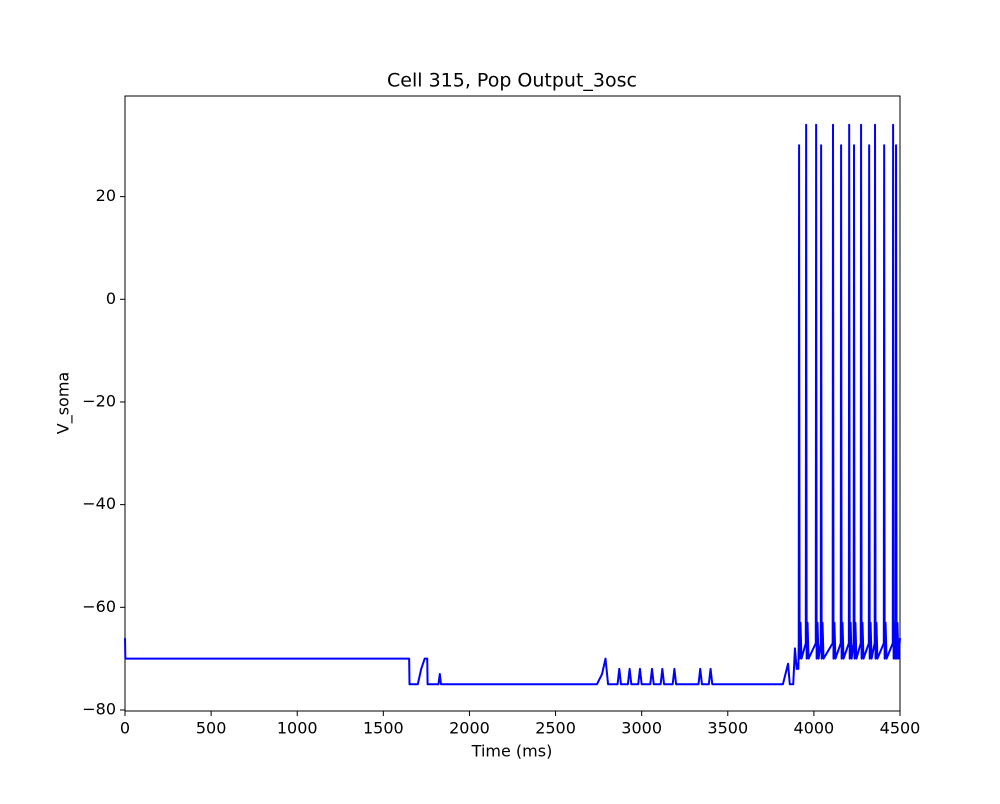 The height and width of the screenshot is (804, 1000). I want to click on x-tick-label: 2500, so click(555, 728).